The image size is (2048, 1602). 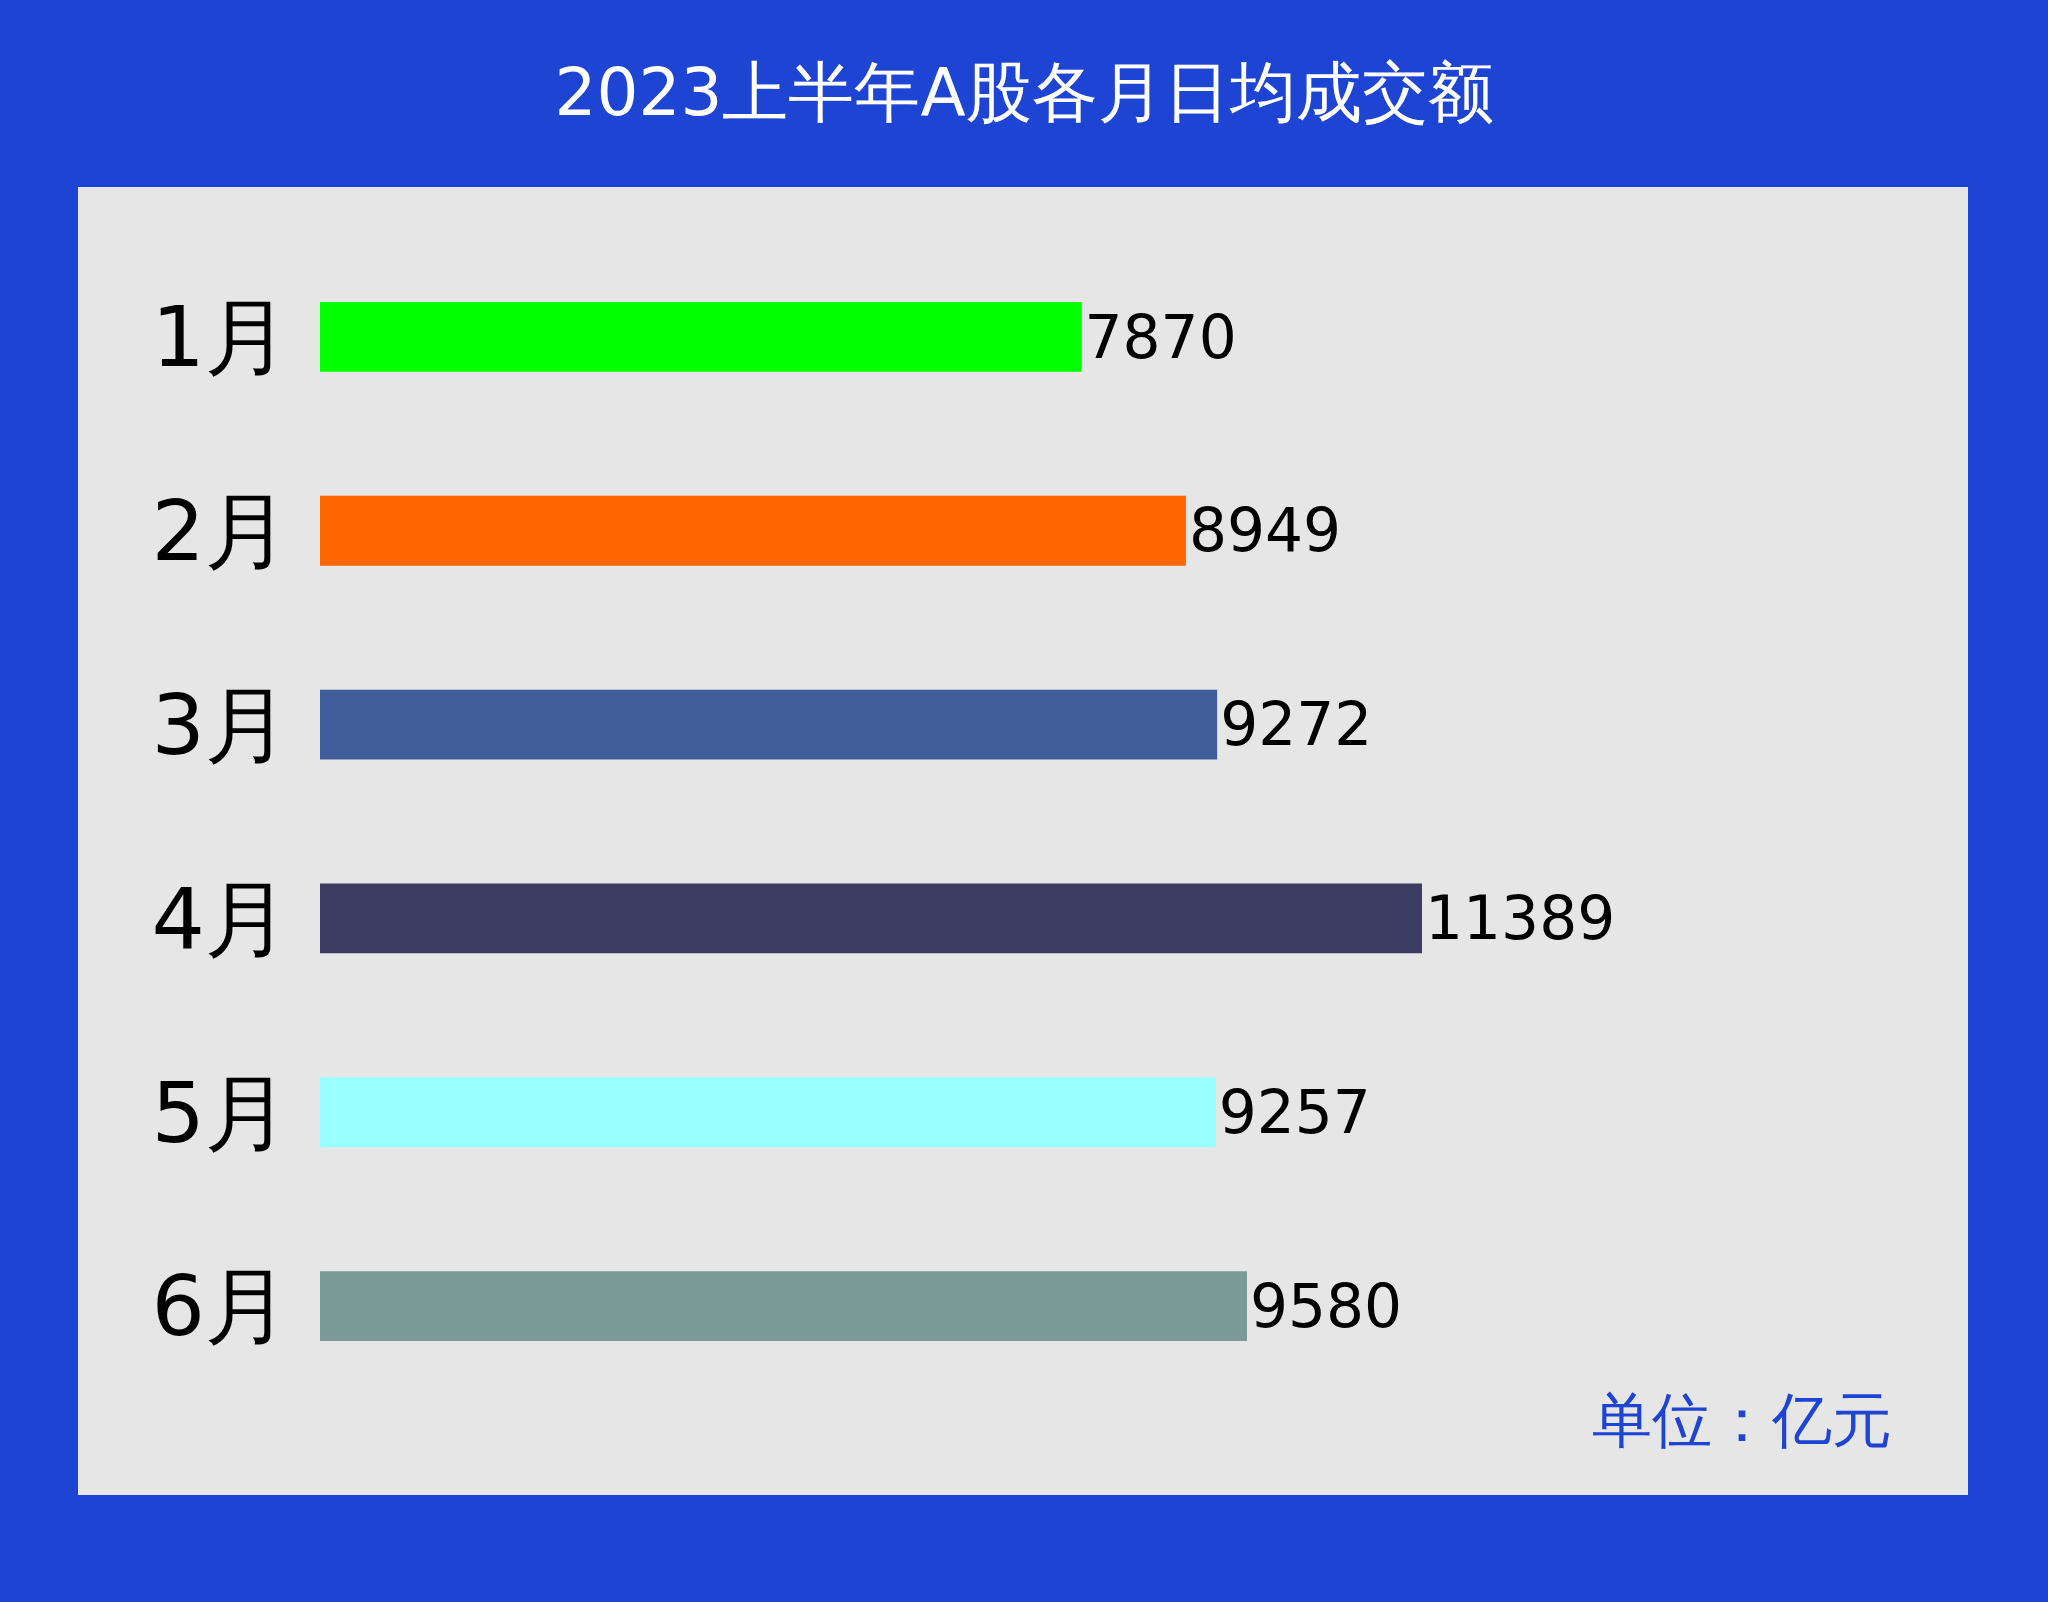 What do you see at coordinates (220, 1306) in the screenshot?
I see `y-tick-label: 6月` at bounding box center [220, 1306].